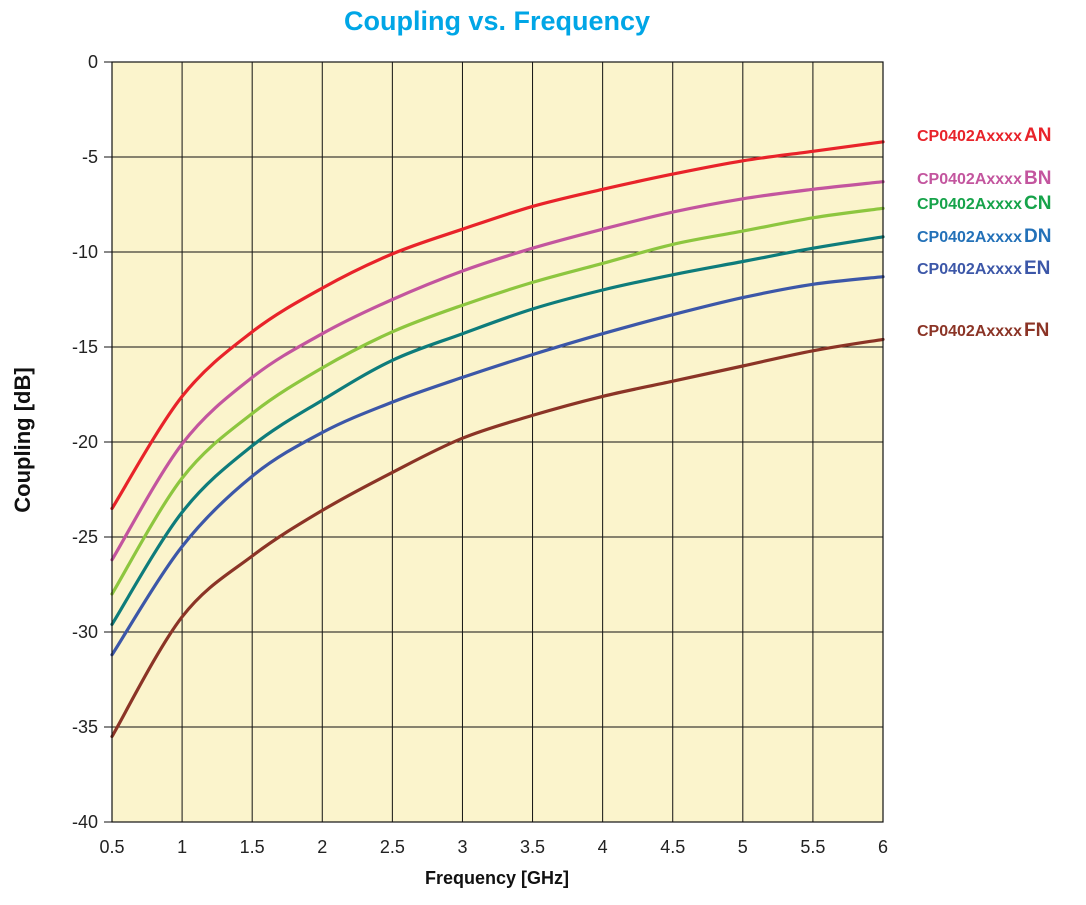 The image size is (1086, 905). Describe the element at coordinates (497, 21) in the screenshot. I see `chart-title: Coupling vs. Frequency` at that location.